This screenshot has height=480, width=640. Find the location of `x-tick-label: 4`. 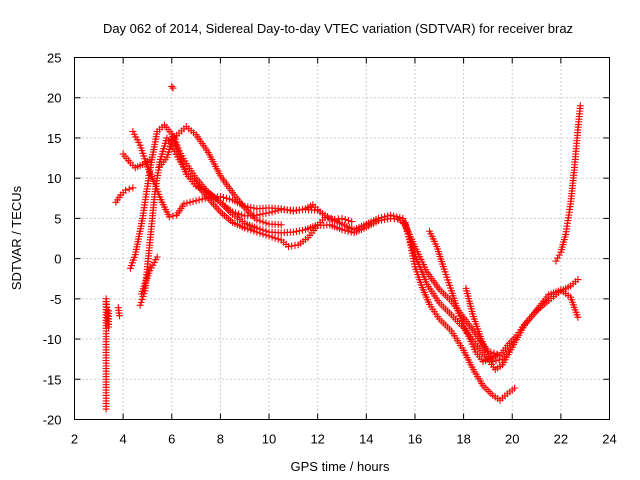

x-tick-label: 4 is located at coordinates (123, 439).